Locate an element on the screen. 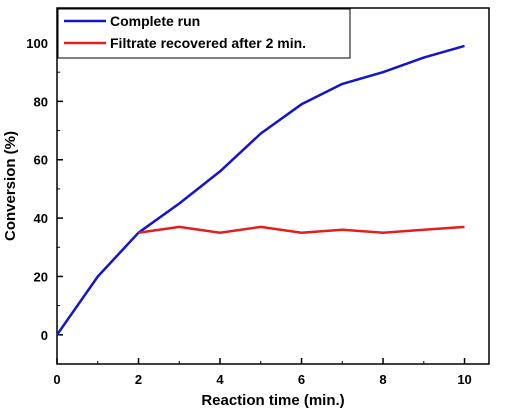  y-tick-label: 100 is located at coordinates (37, 43).